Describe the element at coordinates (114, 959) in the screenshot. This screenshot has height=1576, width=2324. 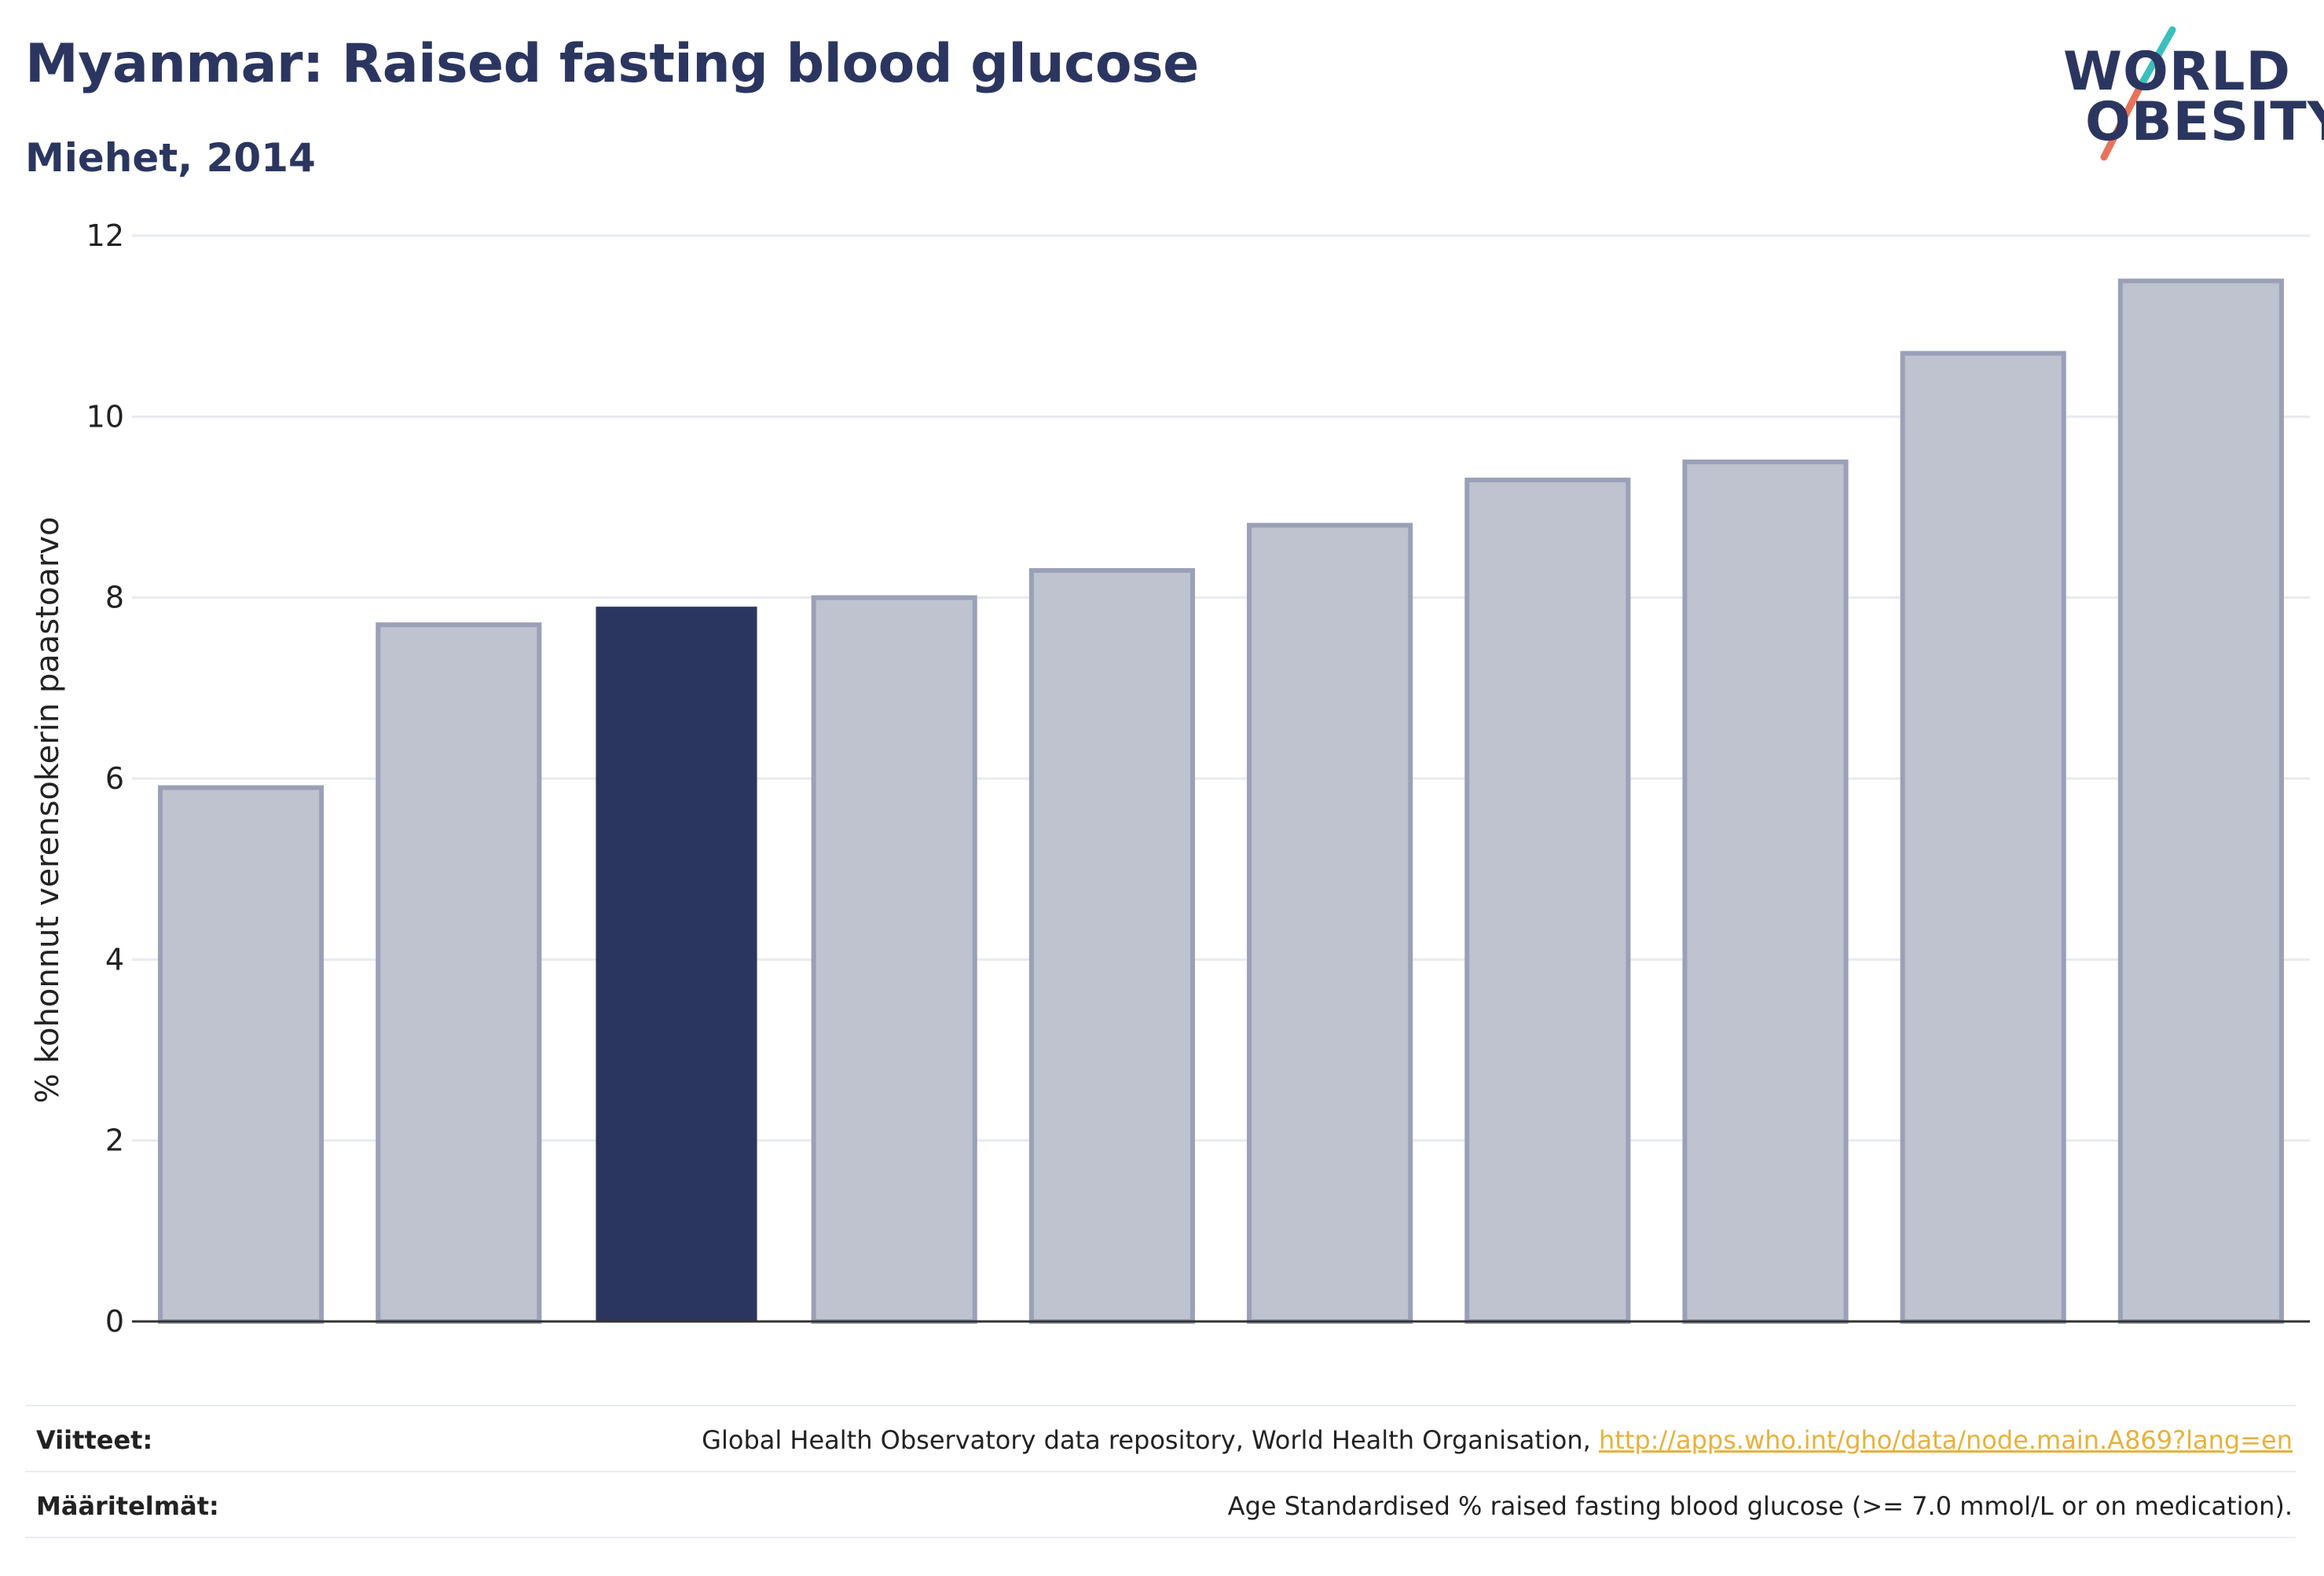
I see `y-tick-label: 4` at that location.